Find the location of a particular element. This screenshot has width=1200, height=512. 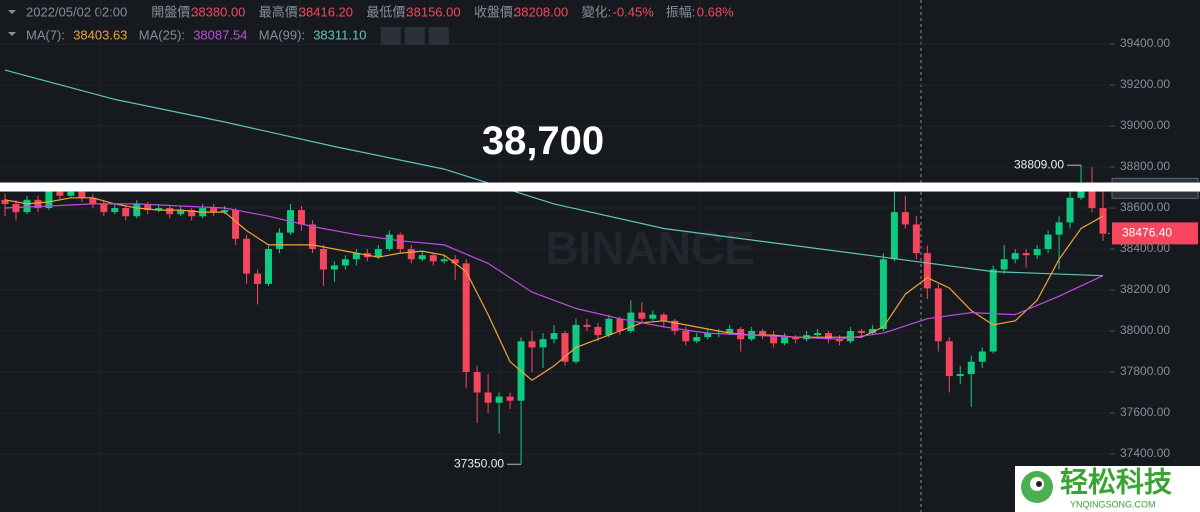

ma-legend-value: 38087.54 is located at coordinates (220, 34).